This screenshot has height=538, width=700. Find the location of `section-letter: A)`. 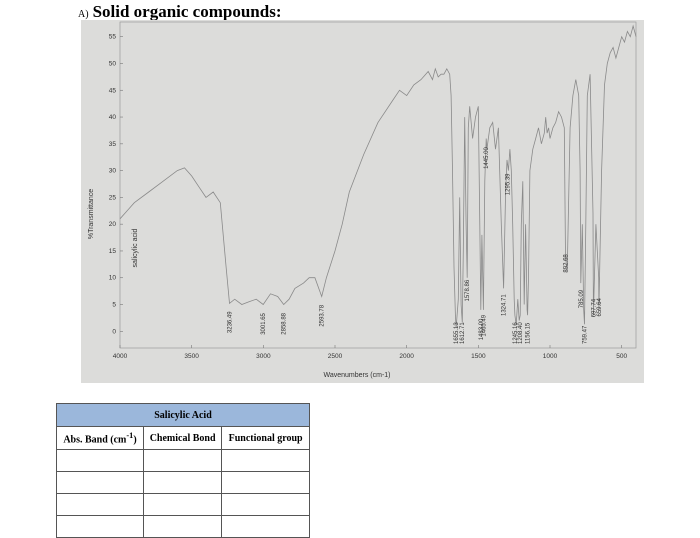

section-letter: A) is located at coordinates (83, 14).